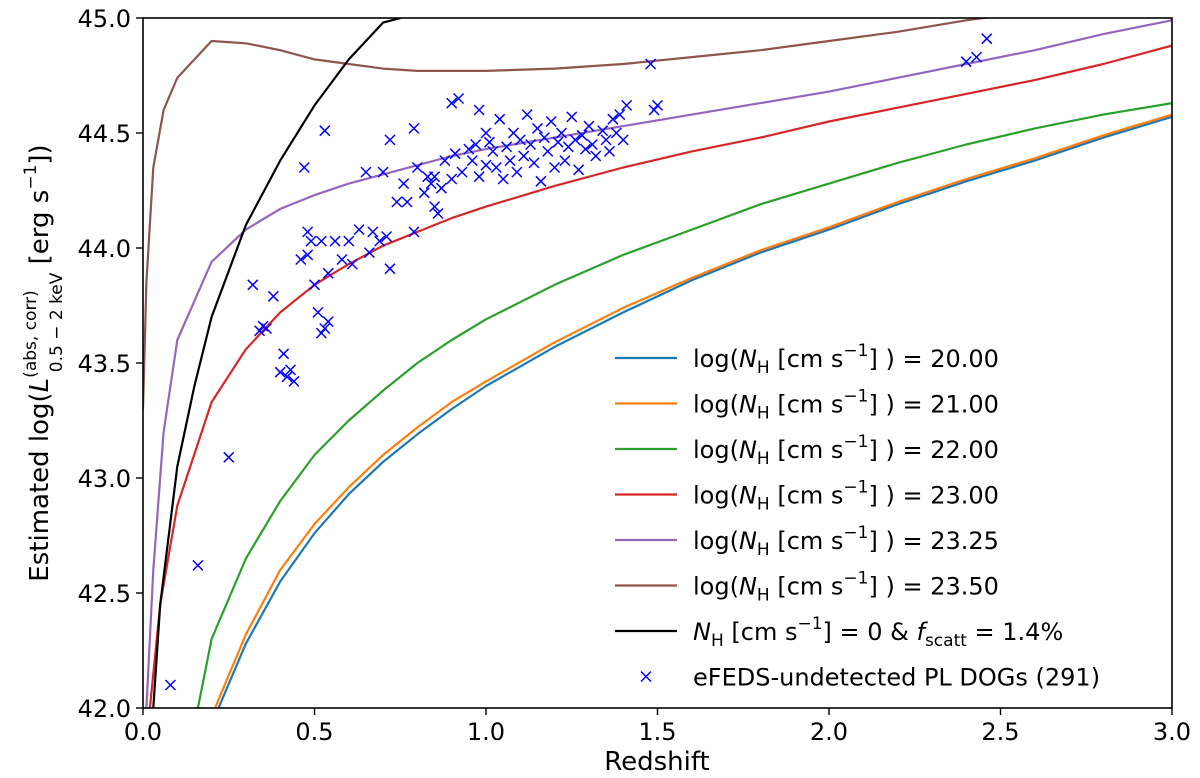  I want to click on legend-label: log(NH [cm s−1] ) = 23.50, so click(846, 587).